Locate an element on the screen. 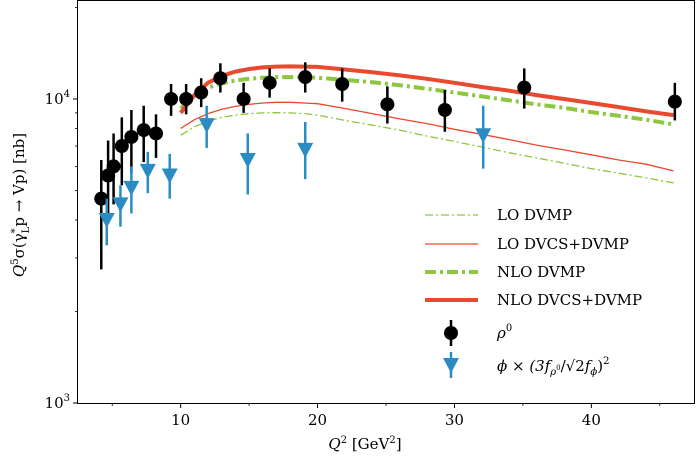 This screenshot has height=466, width=696. legend-label-phi-rho: ρ is located at coordinates (552, 372).